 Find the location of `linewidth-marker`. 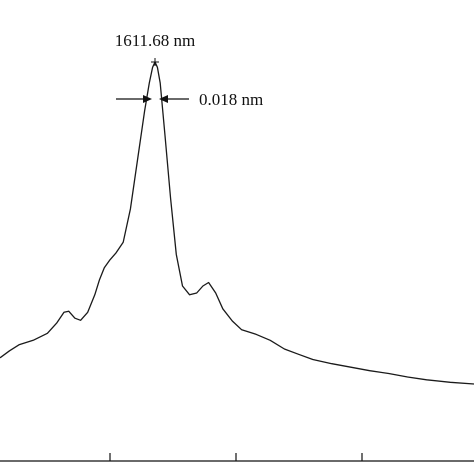

linewidth-marker is located at coordinates (152, 99).